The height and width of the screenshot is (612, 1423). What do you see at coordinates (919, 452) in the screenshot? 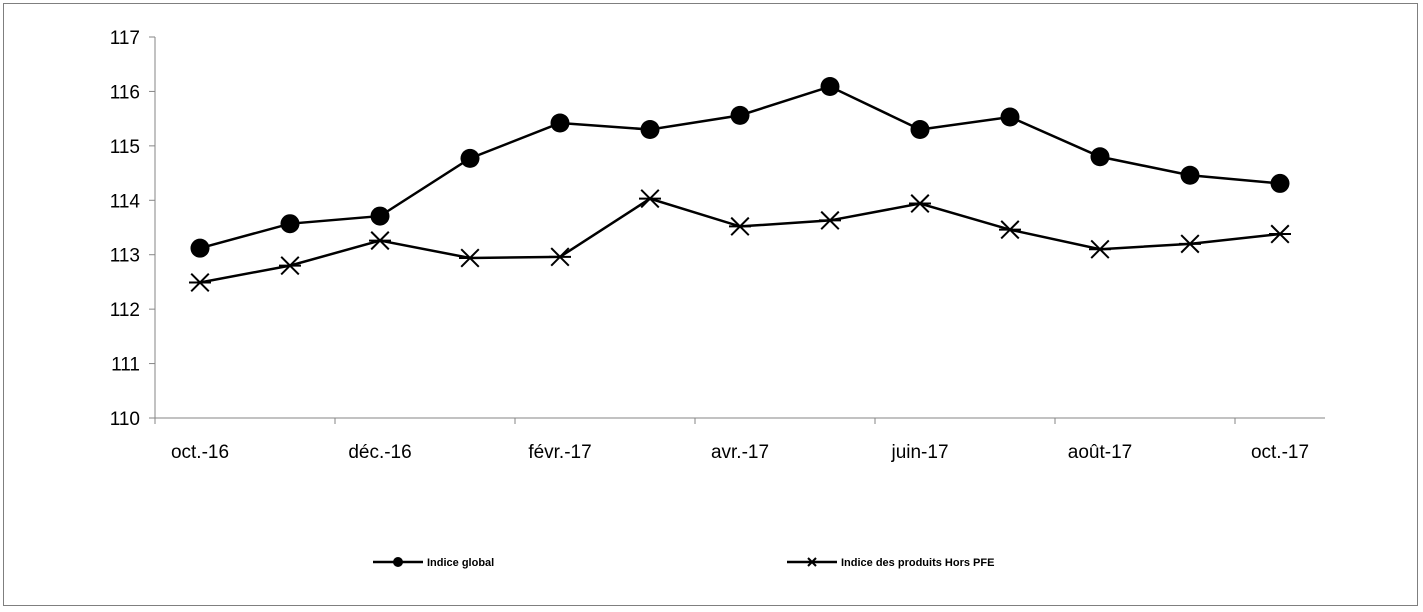
I see `x-tick-label: juin-17` at bounding box center [919, 452].